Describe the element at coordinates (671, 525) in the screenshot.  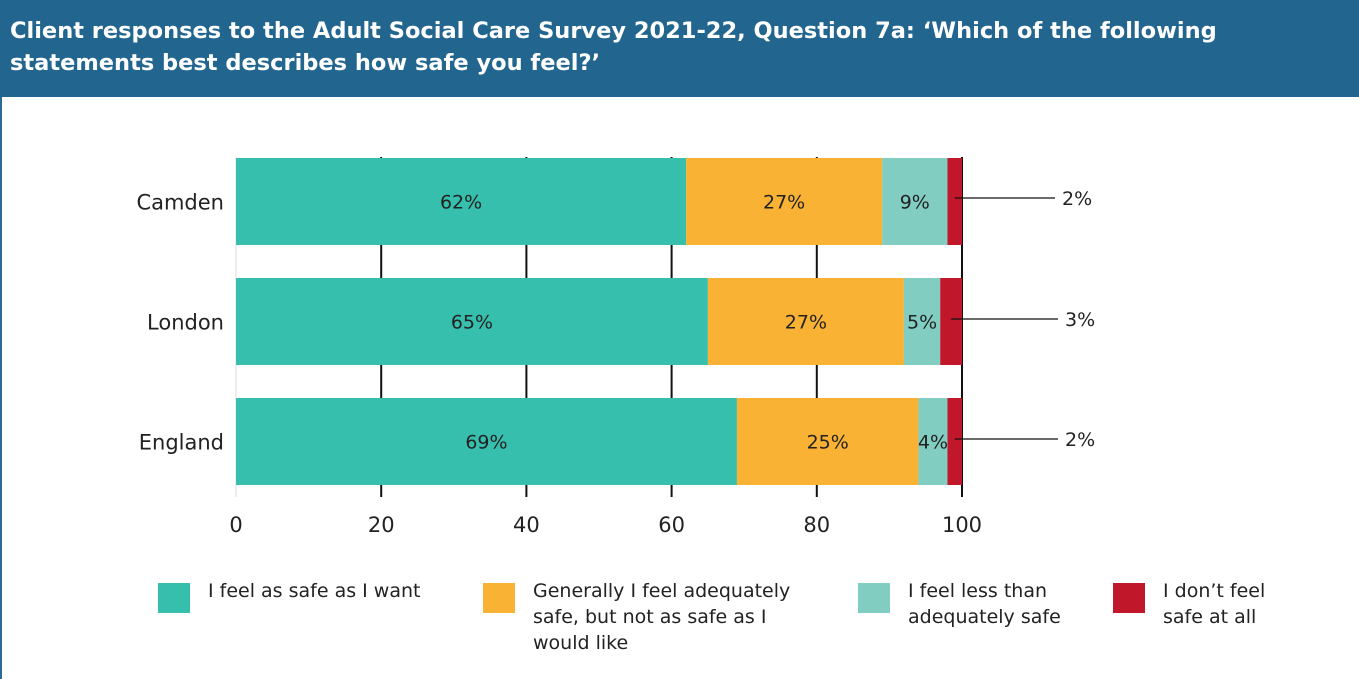
I see `x-tick-label: 60` at that location.